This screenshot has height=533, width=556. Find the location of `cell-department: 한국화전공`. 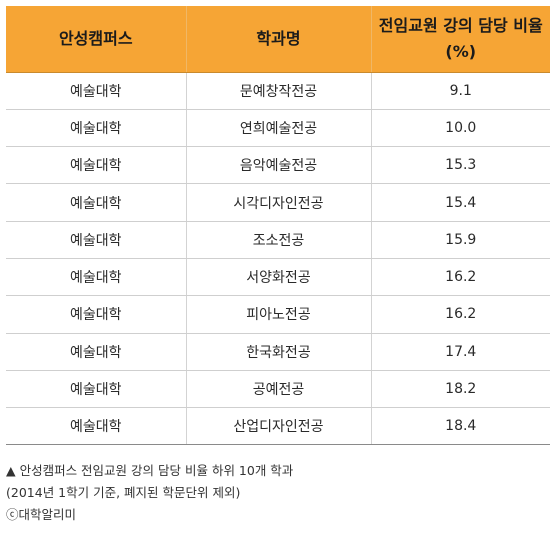

cell-department: 한국화전공 is located at coordinates (279, 352).